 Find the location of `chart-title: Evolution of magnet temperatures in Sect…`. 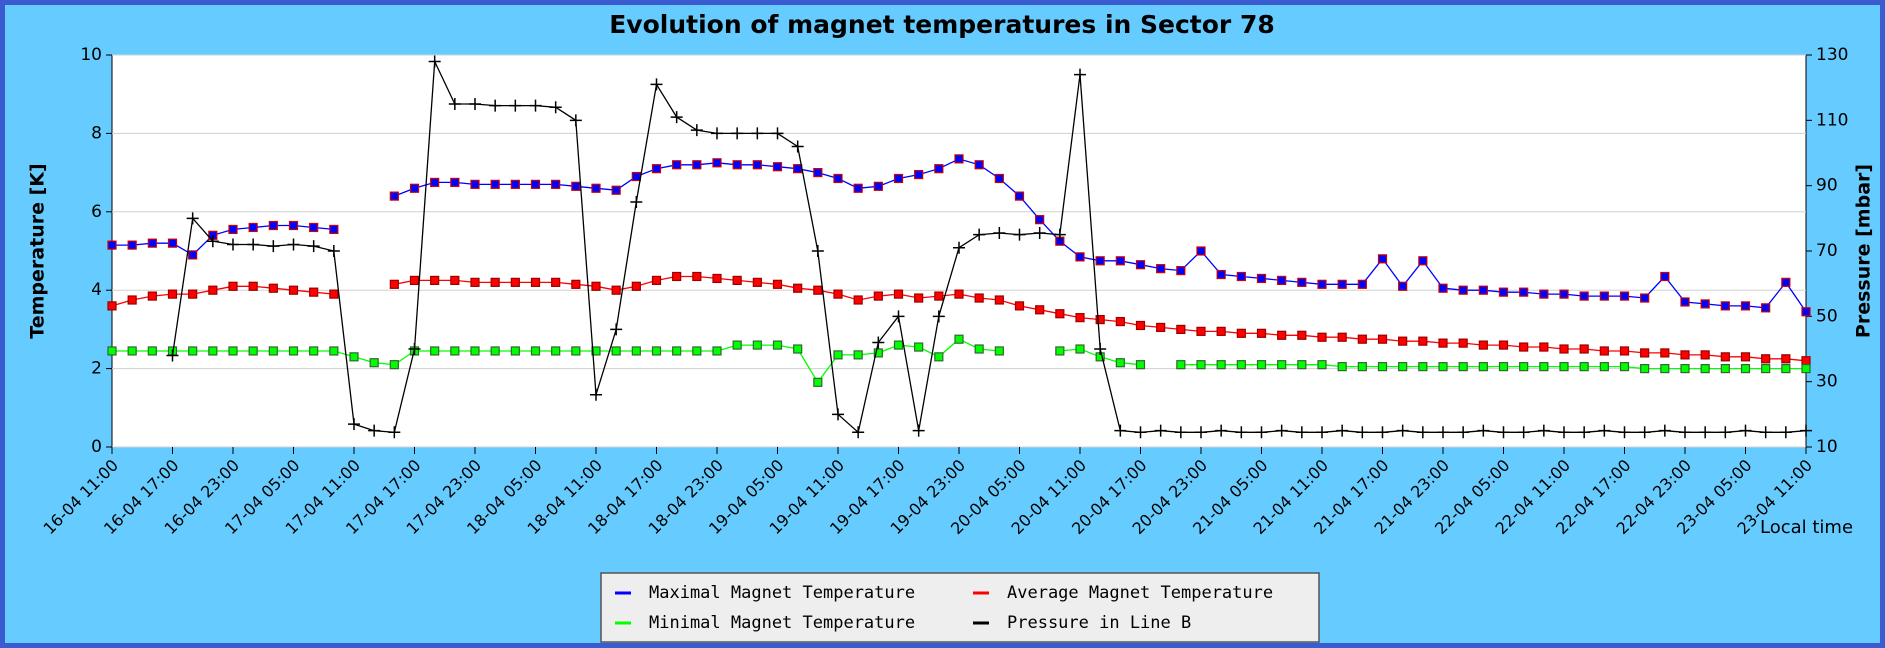

chart-title: Evolution of magnet temperatures in Sect… is located at coordinates (942, 24).